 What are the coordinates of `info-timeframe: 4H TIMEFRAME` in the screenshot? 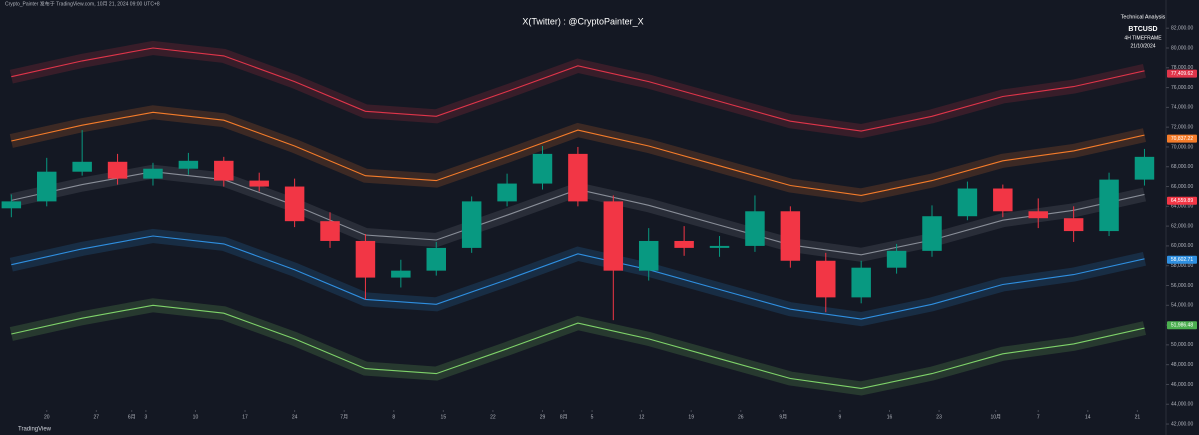 It's located at (1143, 38).